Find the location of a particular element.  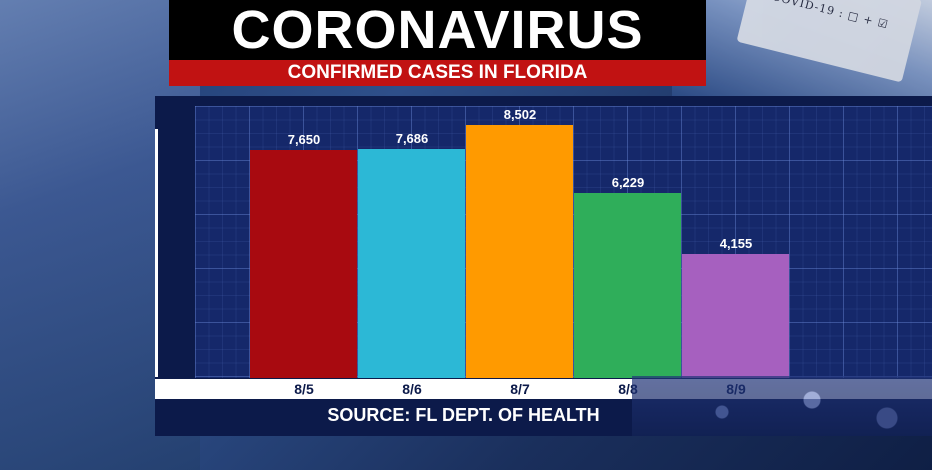

background-right: COVID-19 : □ + ☑ is located at coordinates (802, 50).